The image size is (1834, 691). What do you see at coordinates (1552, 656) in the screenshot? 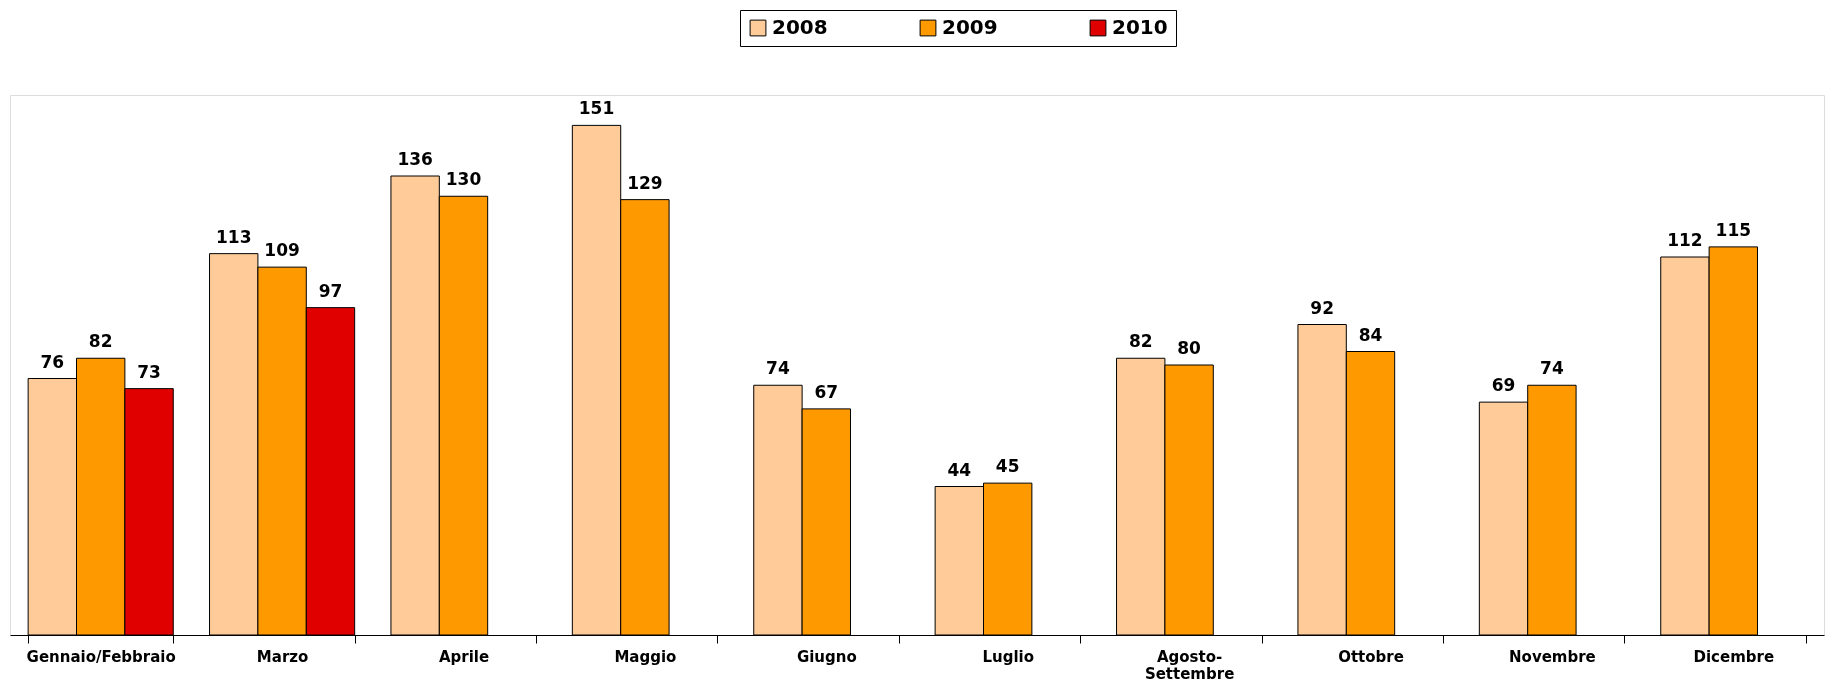
I see `x-tick-label: Novembre` at bounding box center [1552, 656].